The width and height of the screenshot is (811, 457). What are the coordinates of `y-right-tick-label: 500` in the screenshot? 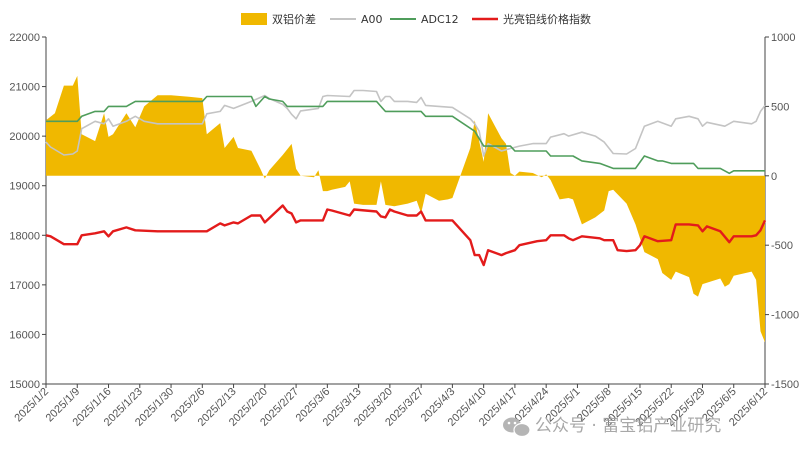 It's located at (780, 107).